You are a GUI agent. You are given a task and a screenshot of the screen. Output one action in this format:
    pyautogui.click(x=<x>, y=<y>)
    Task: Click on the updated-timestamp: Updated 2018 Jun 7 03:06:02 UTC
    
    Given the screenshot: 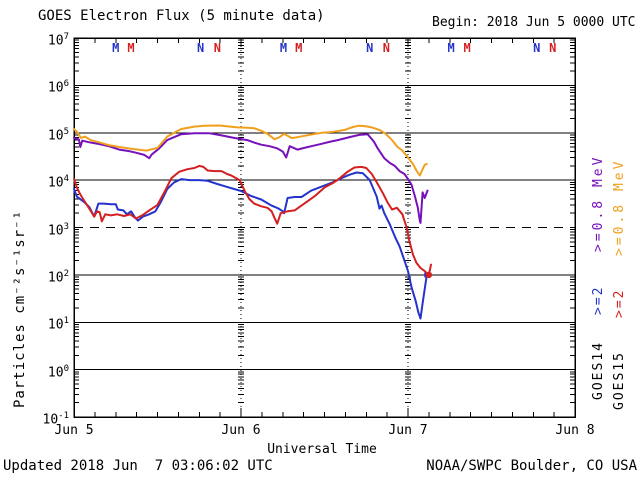 What is the action you would take?
    pyautogui.click(x=138, y=466)
    